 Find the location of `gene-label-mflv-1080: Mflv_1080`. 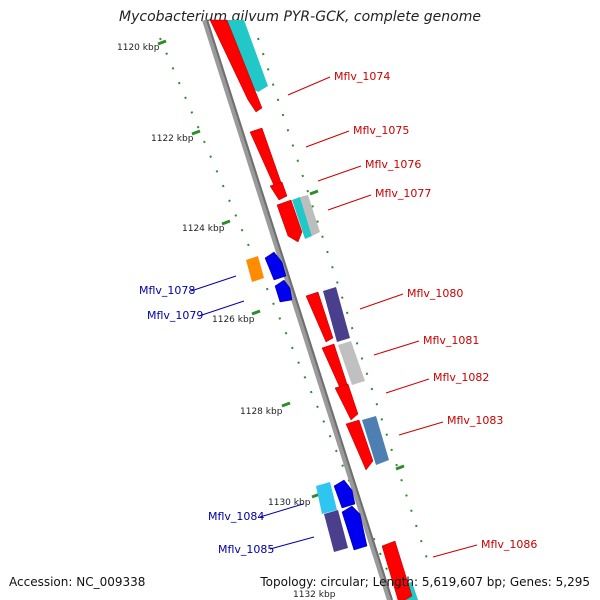

gene-label-mflv-1080: Mflv_1080 is located at coordinates (435, 293).